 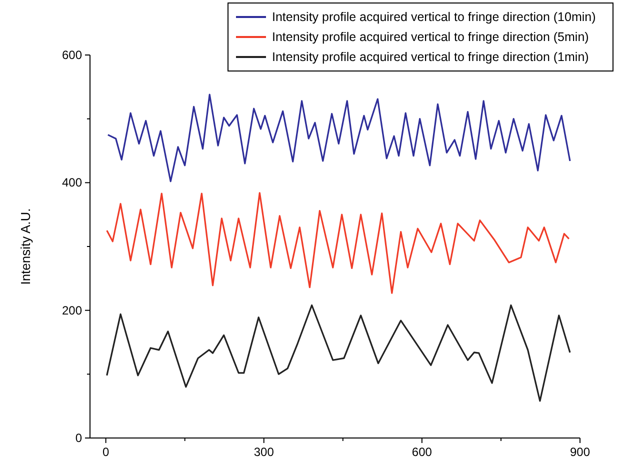 What do you see at coordinates (72, 55) in the screenshot?
I see `y-tick-label: 600` at bounding box center [72, 55].